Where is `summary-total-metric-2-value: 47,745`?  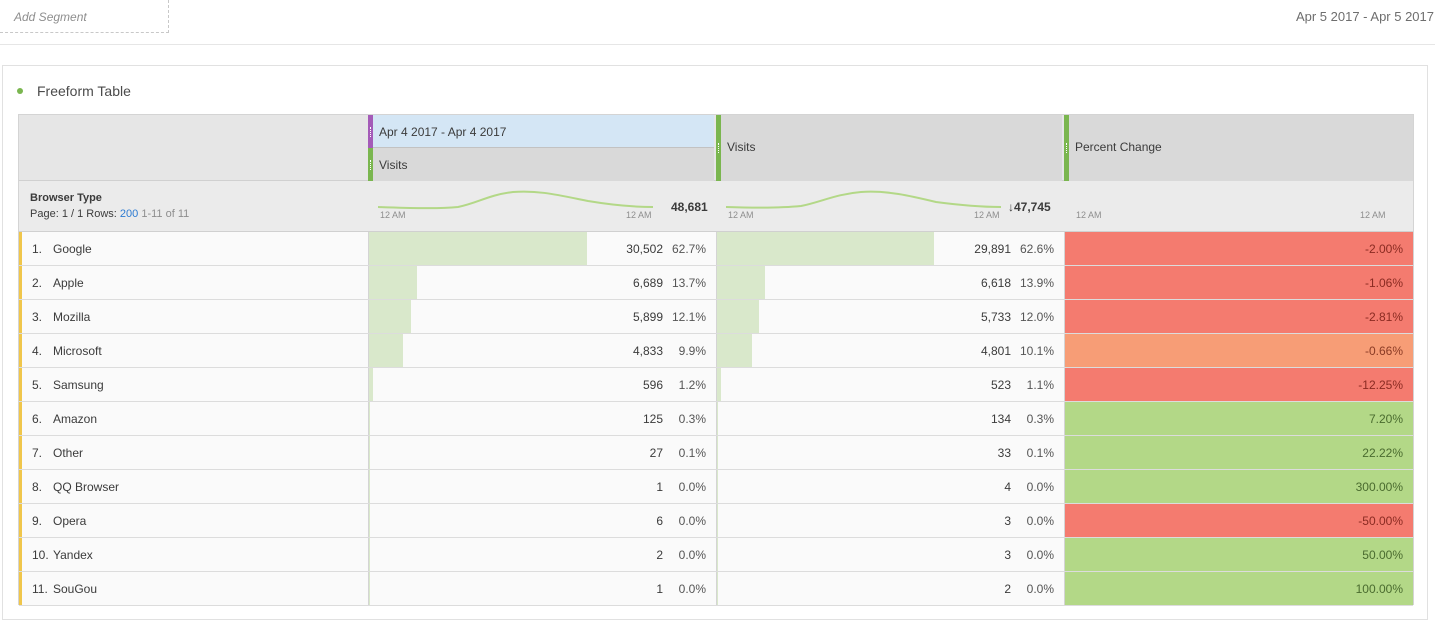
summary-total-metric-2-value: 47,745 is located at coordinates (1032, 207).